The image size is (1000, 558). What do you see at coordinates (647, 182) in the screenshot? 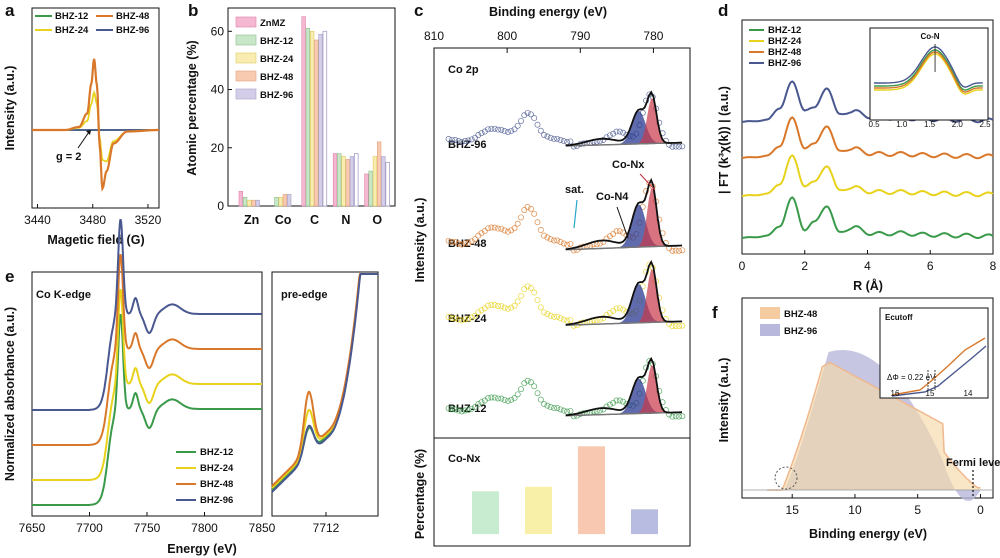
I see `conx-arrow` at bounding box center [647, 182].